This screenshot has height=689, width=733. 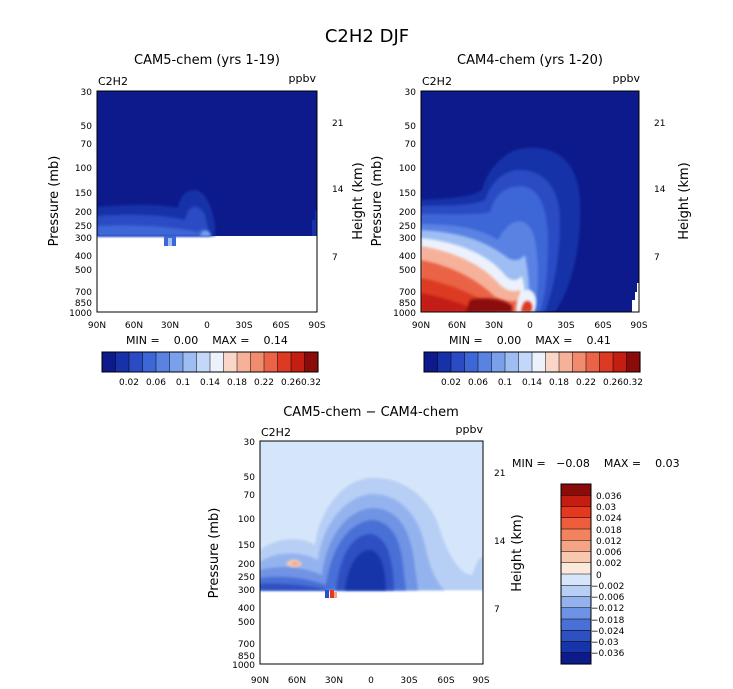 I want to click on y-tick-label: 150, so click(x=407, y=194).